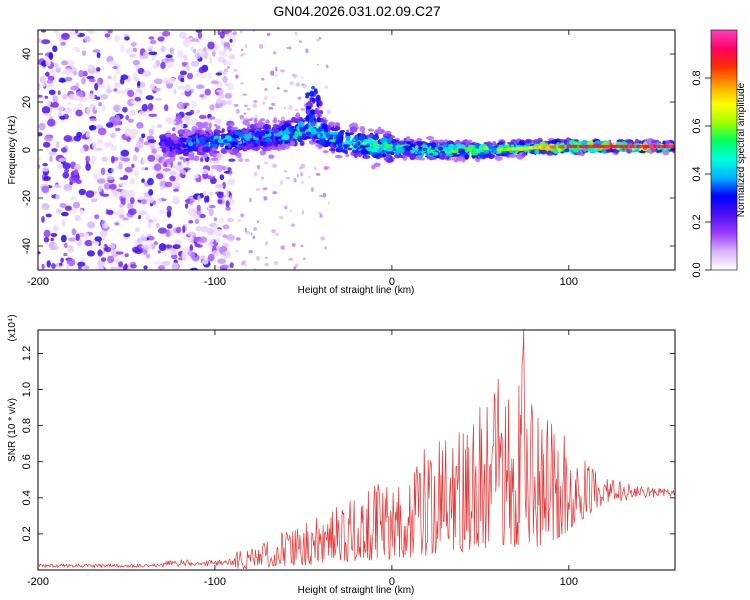 The height and width of the screenshot is (600, 750). Describe the element at coordinates (215, 282) in the screenshot. I see `x-tick-label: -100` at that location.